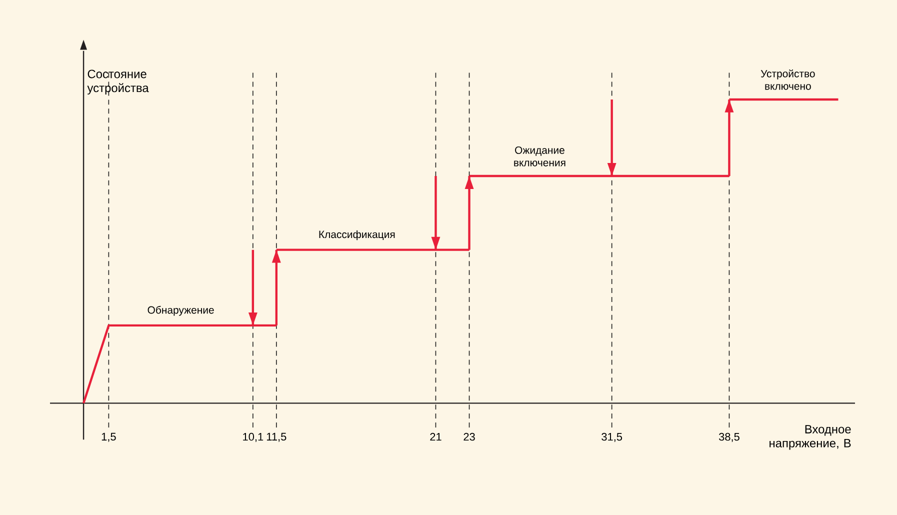 This screenshot has height=515, width=897. Describe the element at coordinates (253, 437) in the screenshot. I see `x-tick-label: 10,1` at that location.